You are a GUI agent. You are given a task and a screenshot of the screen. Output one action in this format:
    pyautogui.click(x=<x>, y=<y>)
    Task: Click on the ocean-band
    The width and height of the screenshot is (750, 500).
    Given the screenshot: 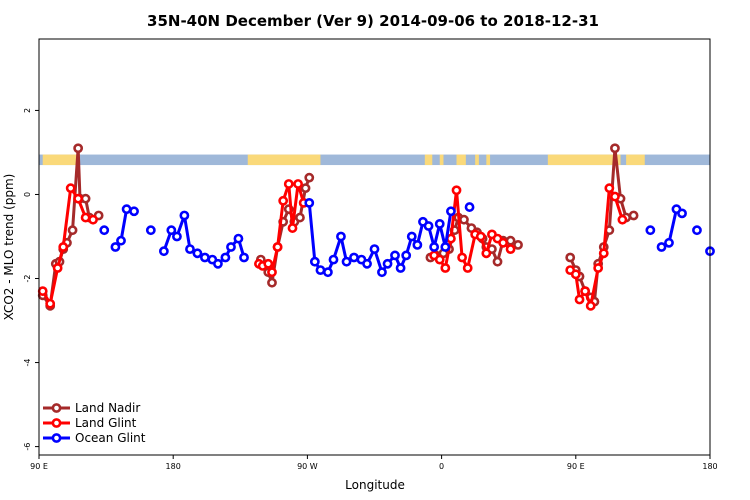 What is the action you would take?
    pyautogui.click(x=374, y=160)
    